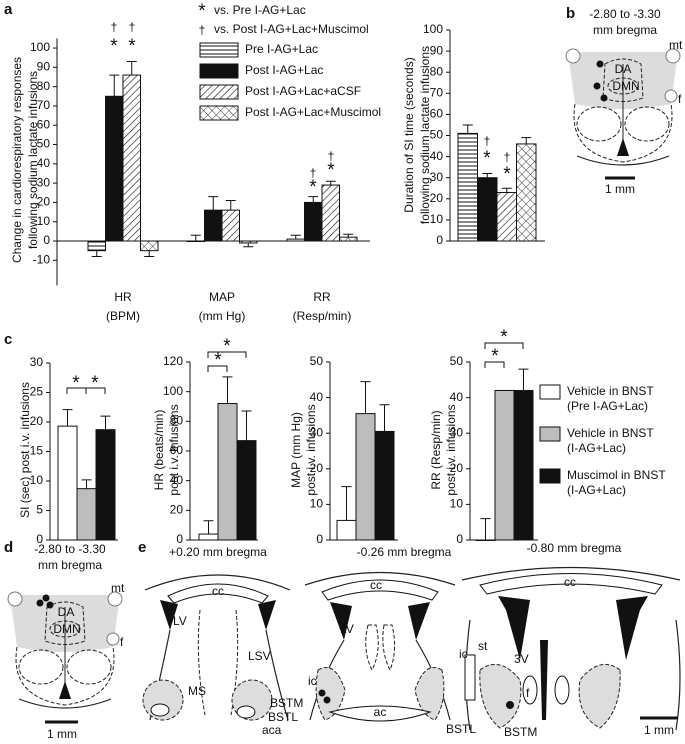 Image resolution: width=685 pixels, height=744 pixels. I want to click on region-label: LV, so click(180, 621).